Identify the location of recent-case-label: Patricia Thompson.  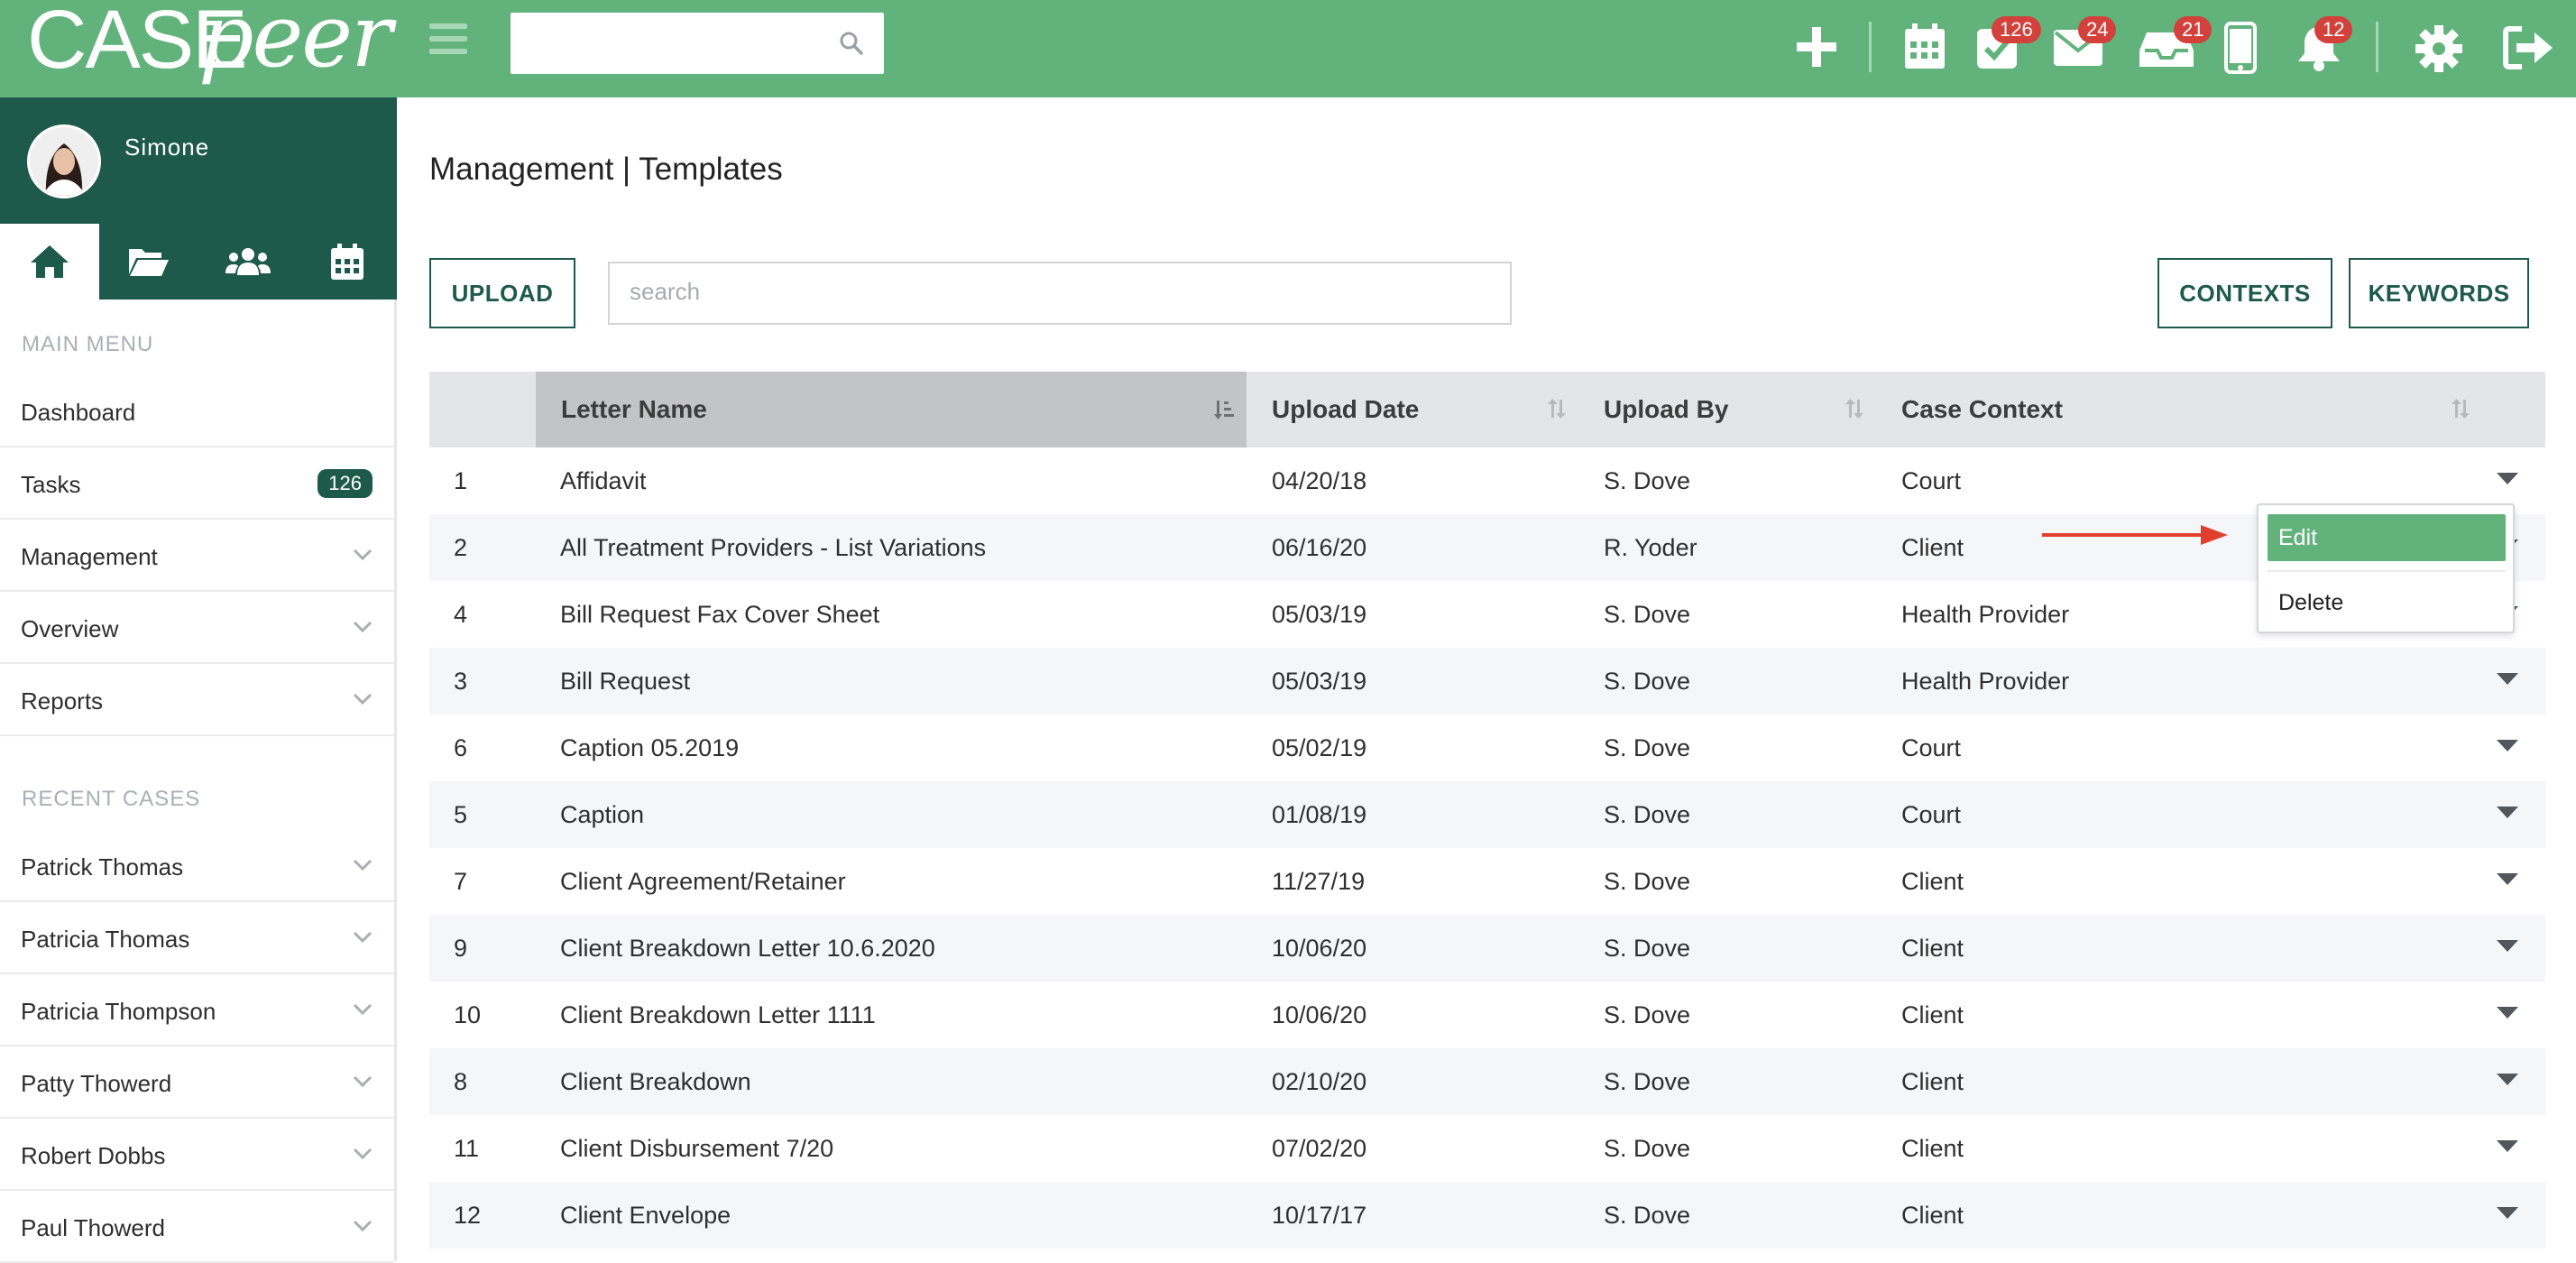
(118, 1011).